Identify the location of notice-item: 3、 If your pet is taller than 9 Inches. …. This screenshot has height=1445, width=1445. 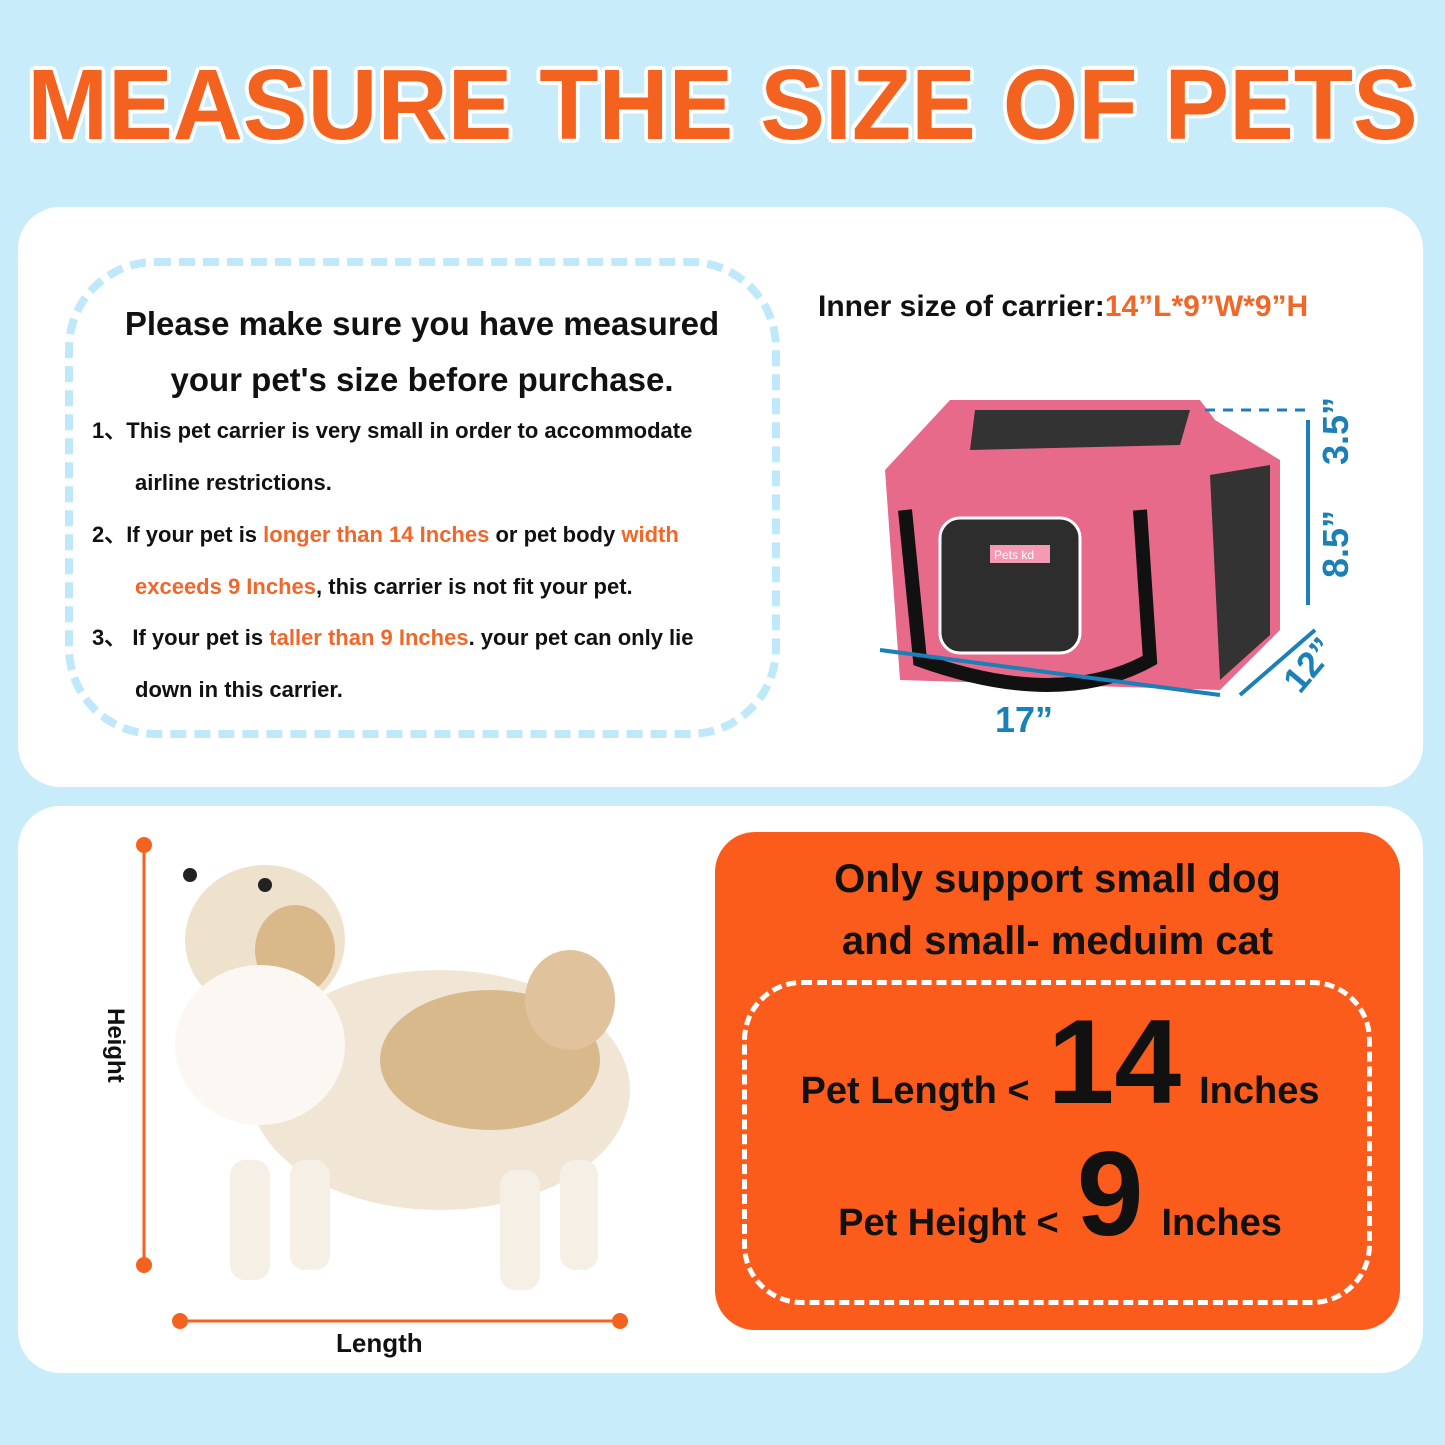
(393, 664).